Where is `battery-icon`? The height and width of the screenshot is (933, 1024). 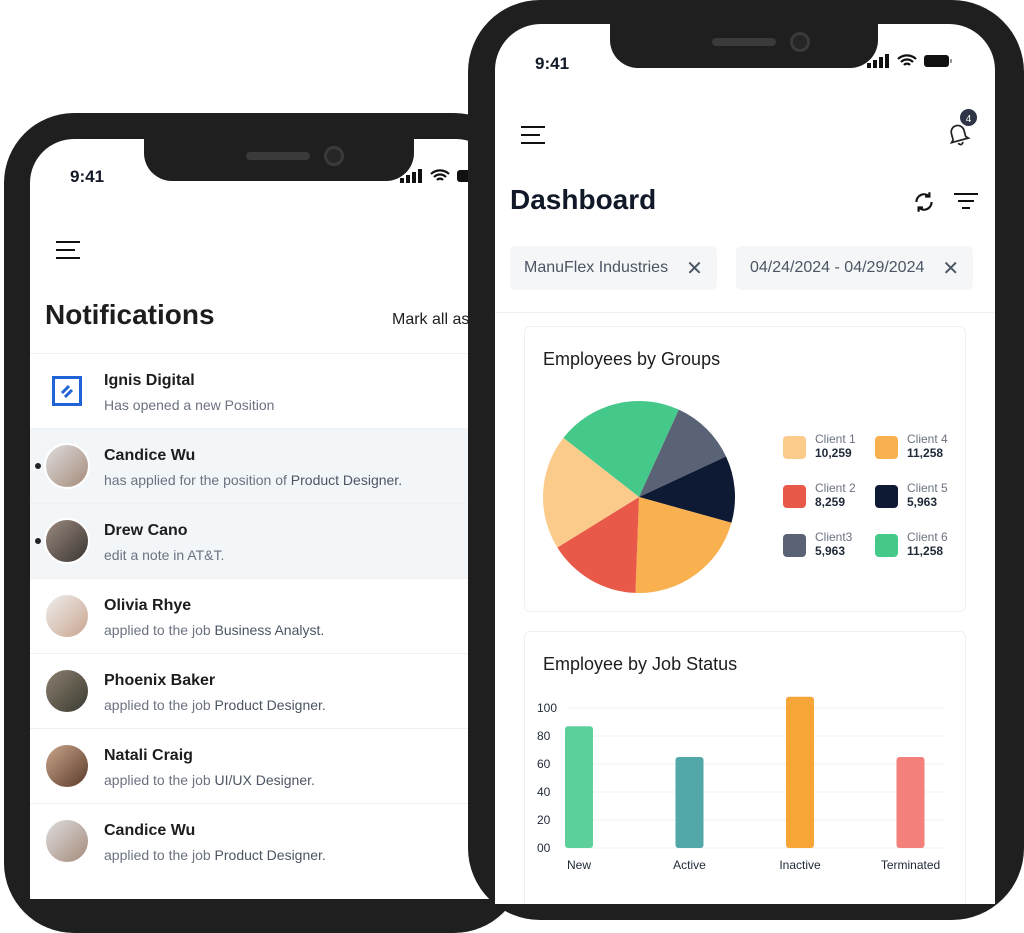 battery-icon is located at coordinates (938, 61).